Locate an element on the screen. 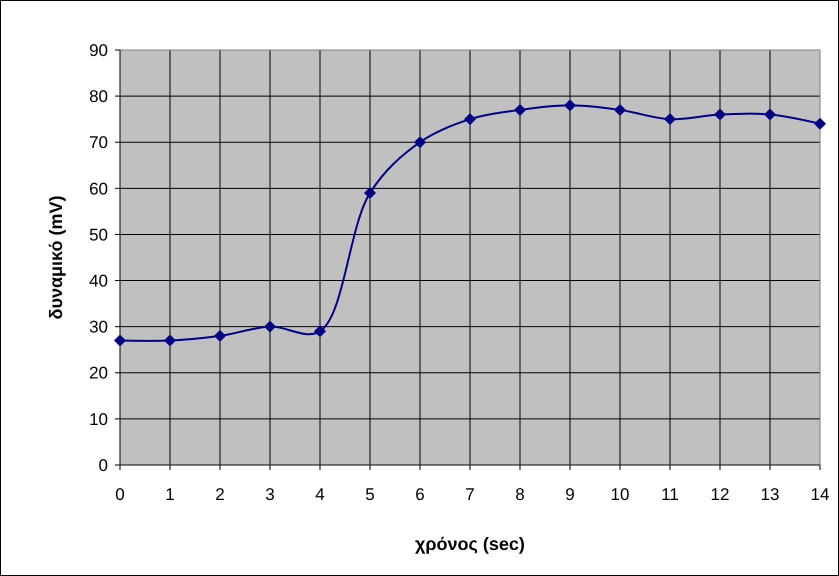 The width and height of the screenshot is (839, 576). x-tick-label: 8 is located at coordinates (520, 494).